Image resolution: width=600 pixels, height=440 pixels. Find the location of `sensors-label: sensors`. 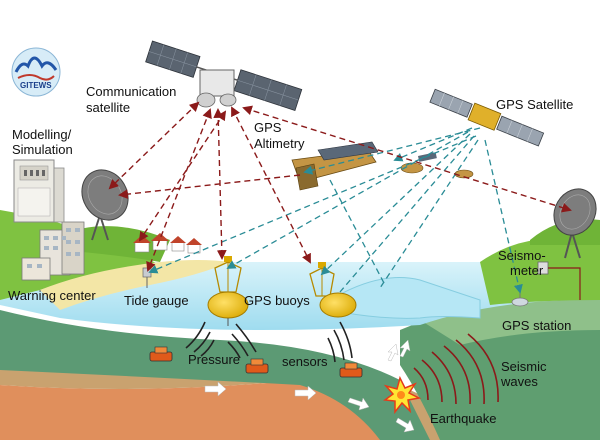

sensors-label: sensors is located at coordinates (305, 361).